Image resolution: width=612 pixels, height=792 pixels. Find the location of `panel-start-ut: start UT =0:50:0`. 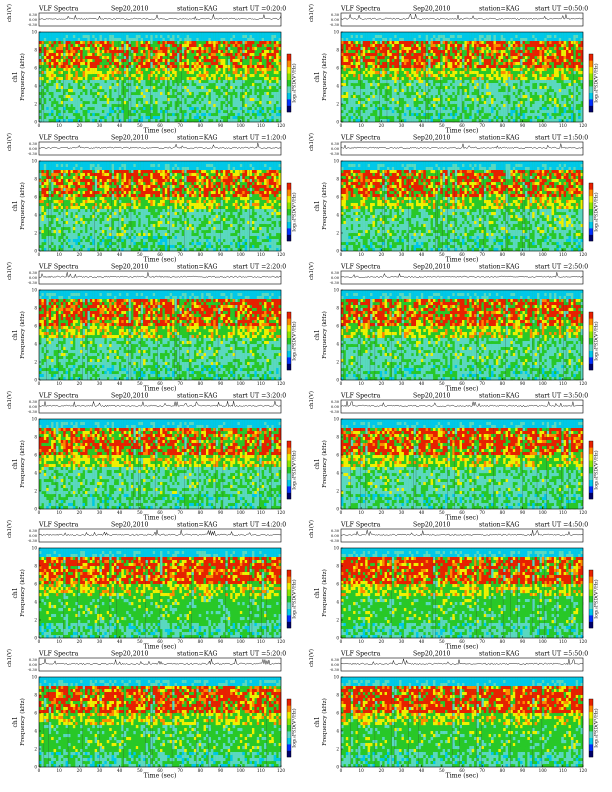

panel-start-ut: start UT =0:50:0 is located at coordinates (561, 9).